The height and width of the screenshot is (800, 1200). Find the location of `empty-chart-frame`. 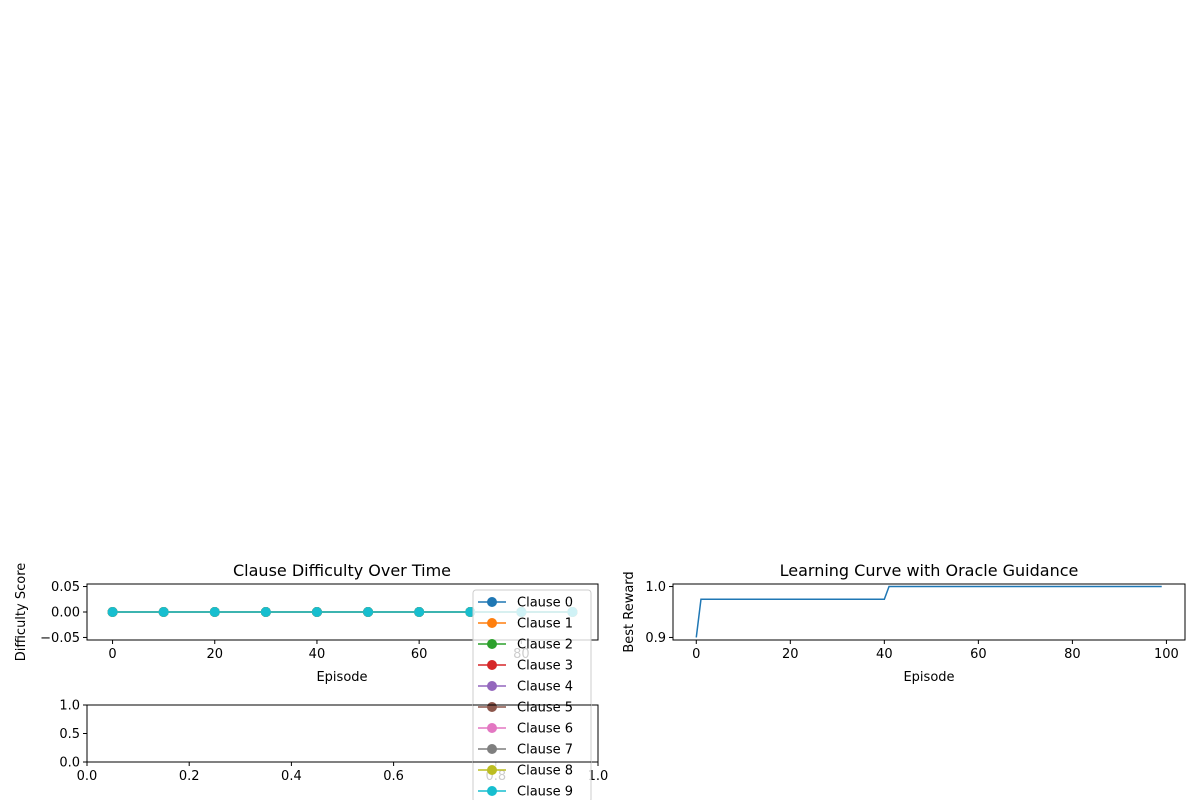

empty-chart-frame is located at coordinates (342, 733).